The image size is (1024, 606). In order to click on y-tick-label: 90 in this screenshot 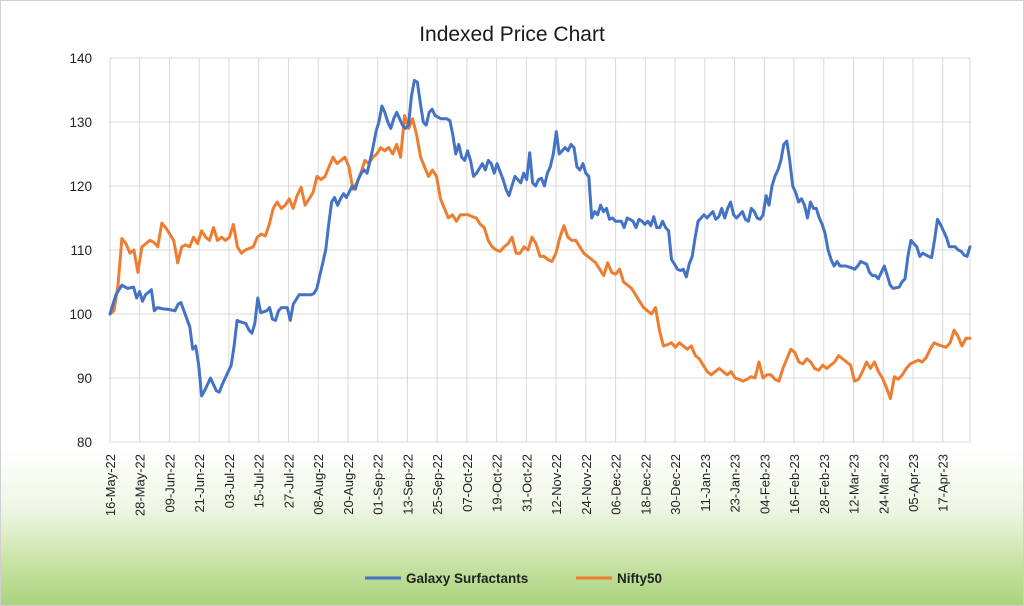, I will do `click(84, 378)`.